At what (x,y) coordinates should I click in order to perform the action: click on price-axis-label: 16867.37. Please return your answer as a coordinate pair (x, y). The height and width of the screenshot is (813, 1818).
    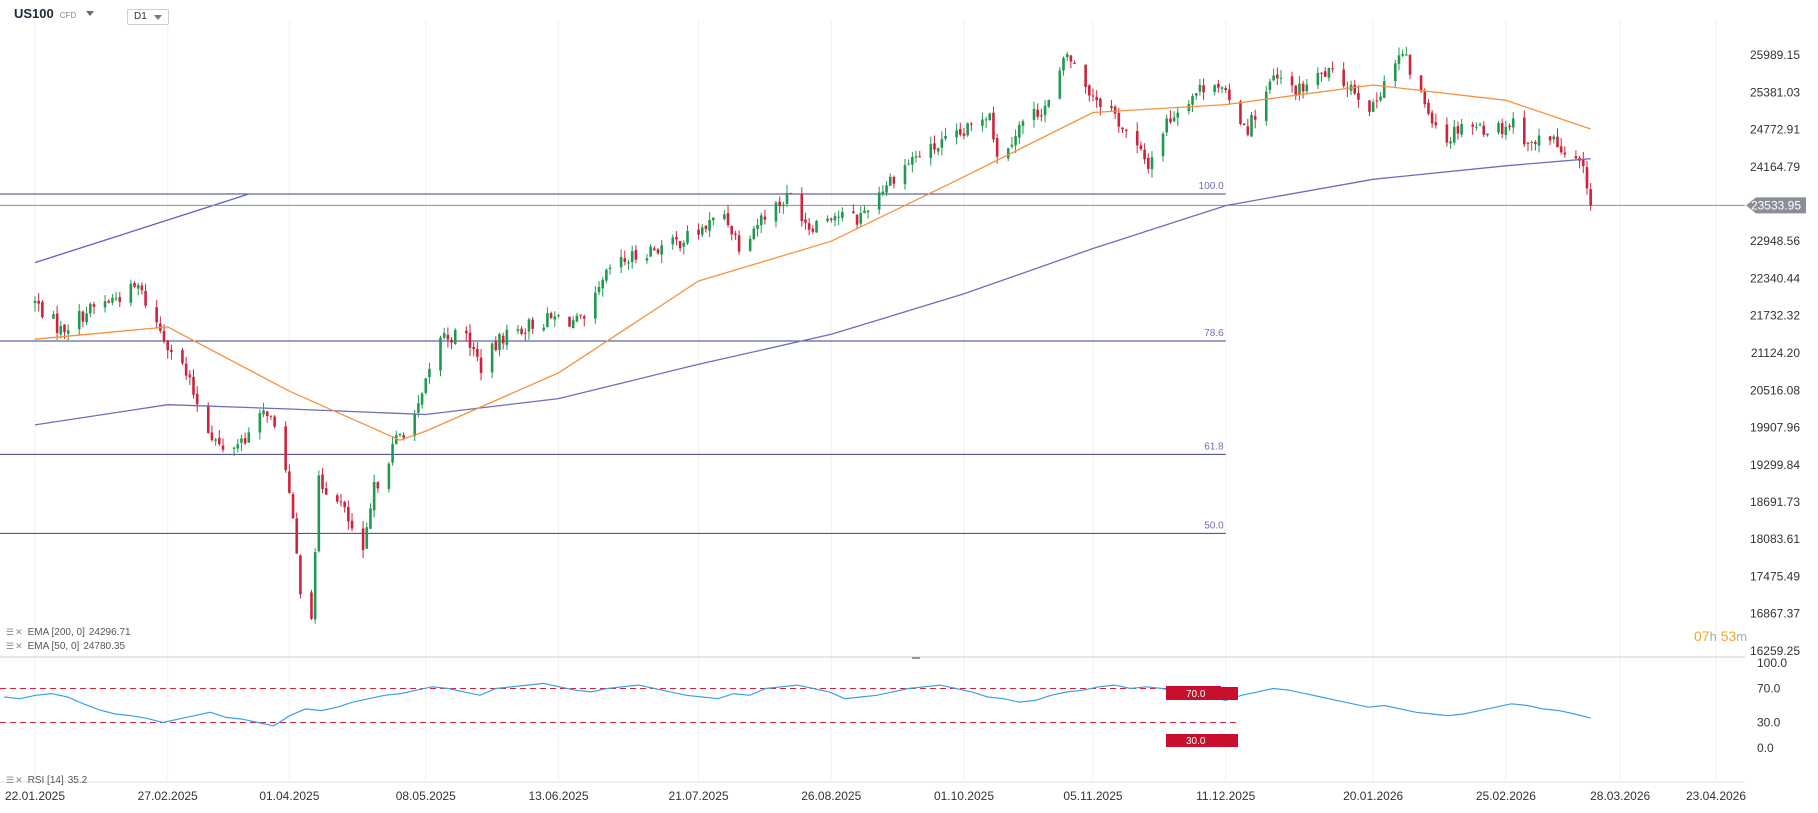
    Looking at the image, I should click on (1775, 614).